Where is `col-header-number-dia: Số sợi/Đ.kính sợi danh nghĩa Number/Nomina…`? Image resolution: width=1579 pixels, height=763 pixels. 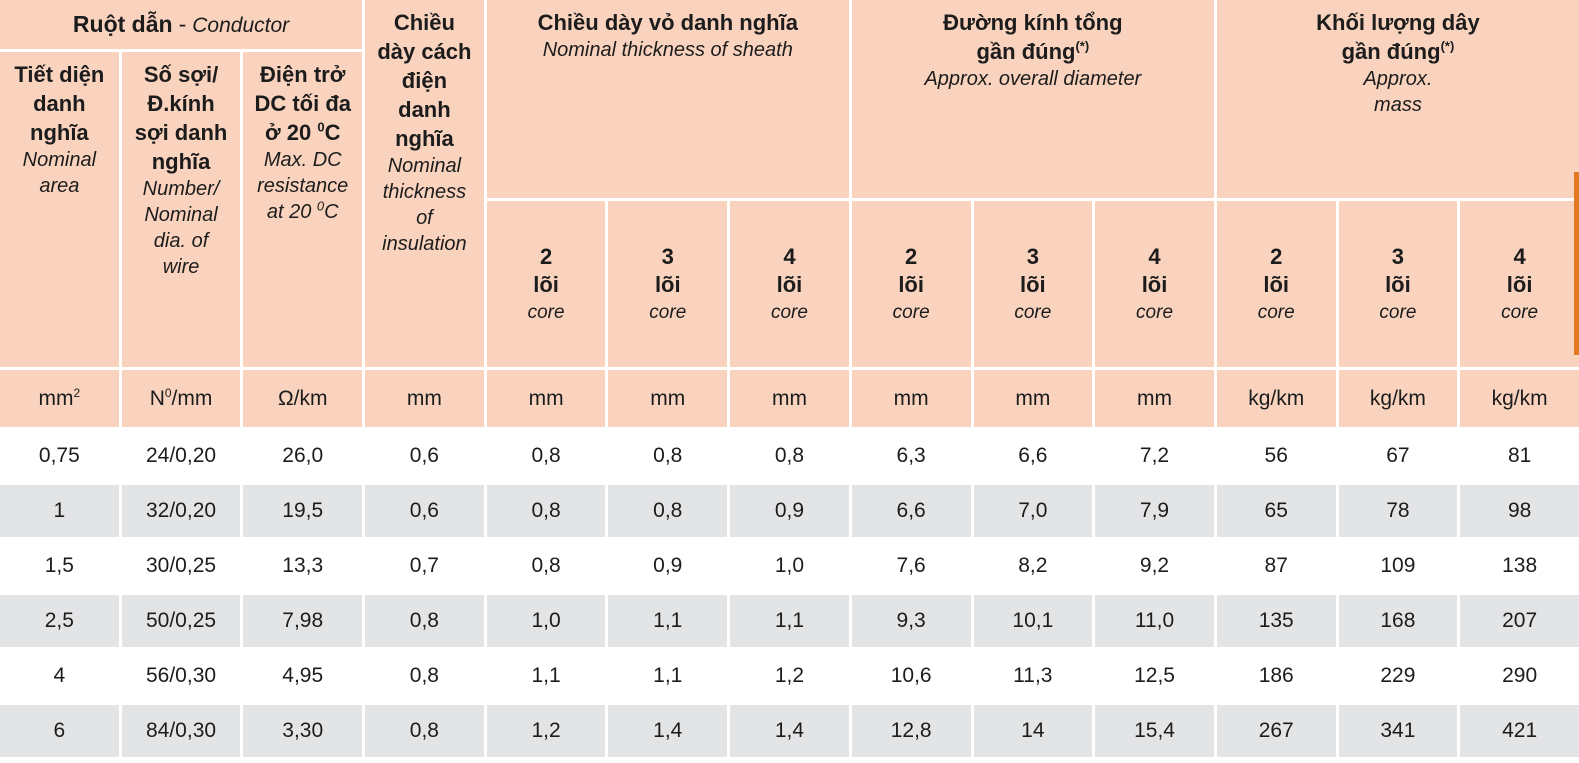
col-header-number-dia: Số sợi/Đ.kính sợi danh nghĩa Number/Nomina… is located at coordinates (181, 209).